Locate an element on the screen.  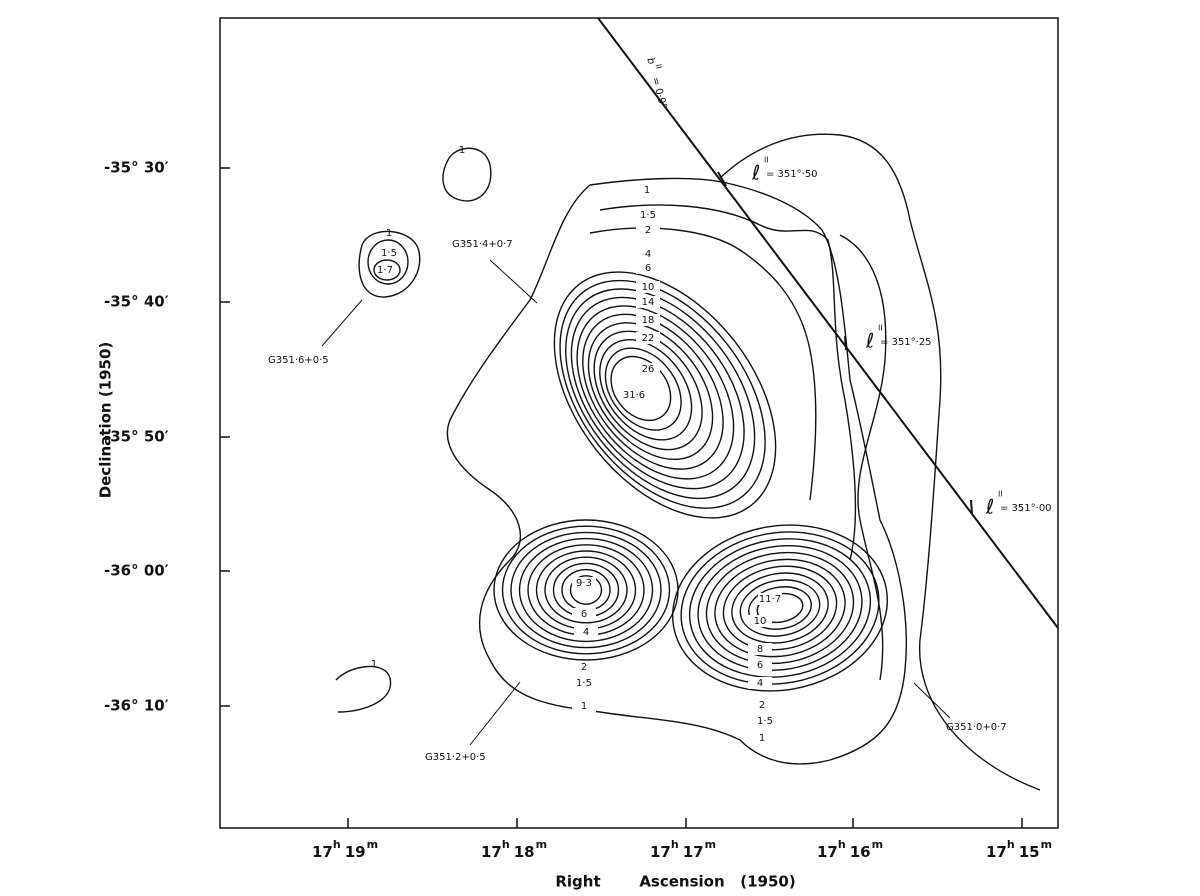
source-label: G351·0+0·7 is located at coordinates (976, 727).